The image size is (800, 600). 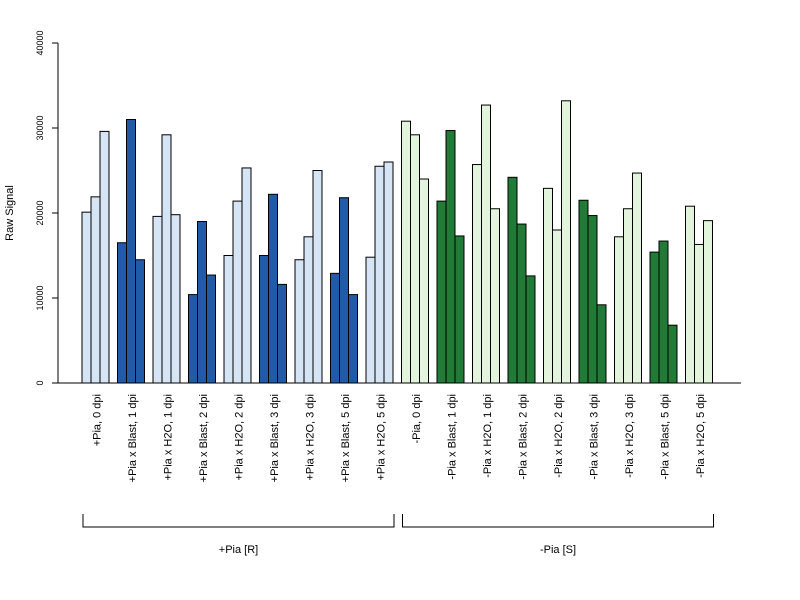 What do you see at coordinates (453, 437) in the screenshot?
I see `x-tick-label: -Pia x Blast, 1 dpi` at bounding box center [453, 437].